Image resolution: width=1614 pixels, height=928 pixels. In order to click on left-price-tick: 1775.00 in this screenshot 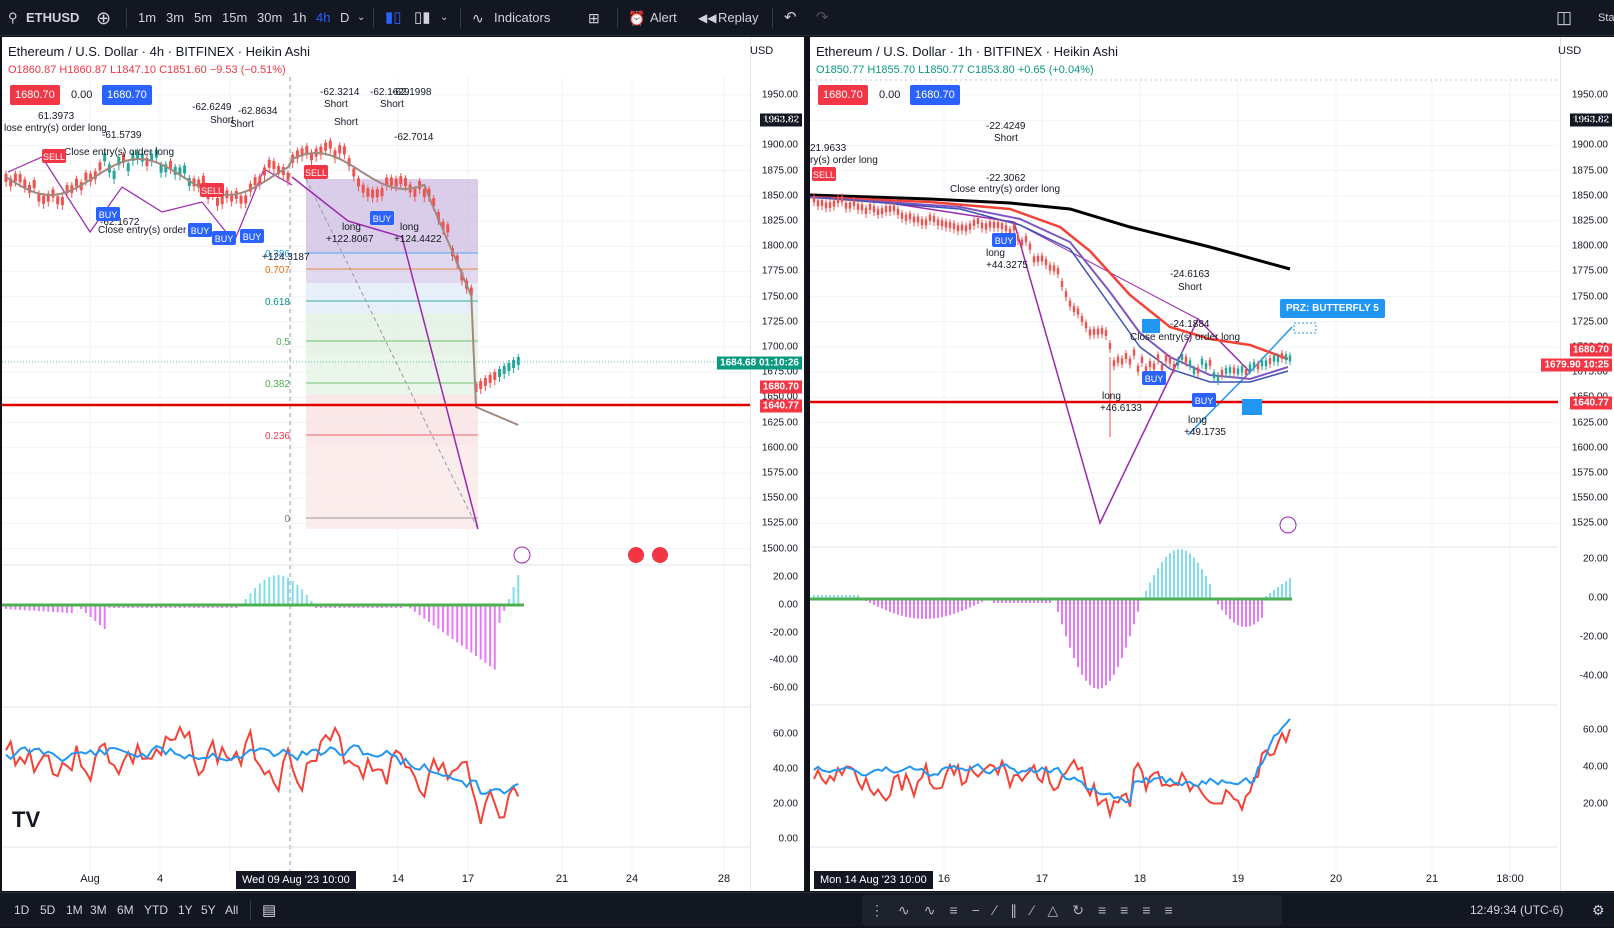, I will do `click(779, 271)`.